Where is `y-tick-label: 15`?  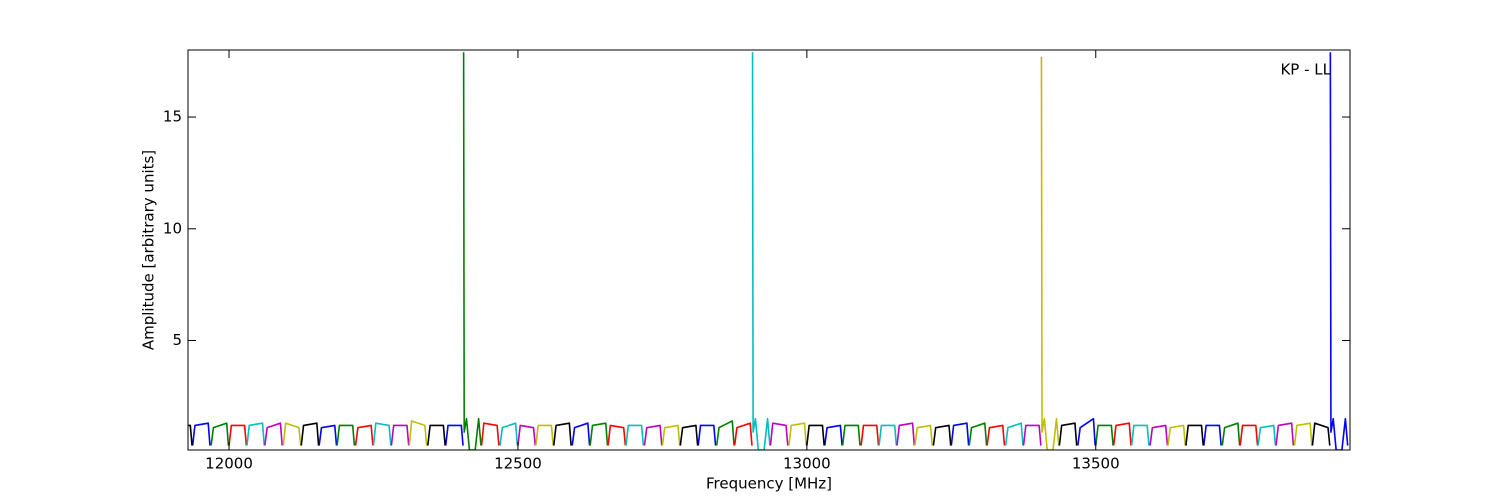
y-tick-label: 15 is located at coordinates (172, 117).